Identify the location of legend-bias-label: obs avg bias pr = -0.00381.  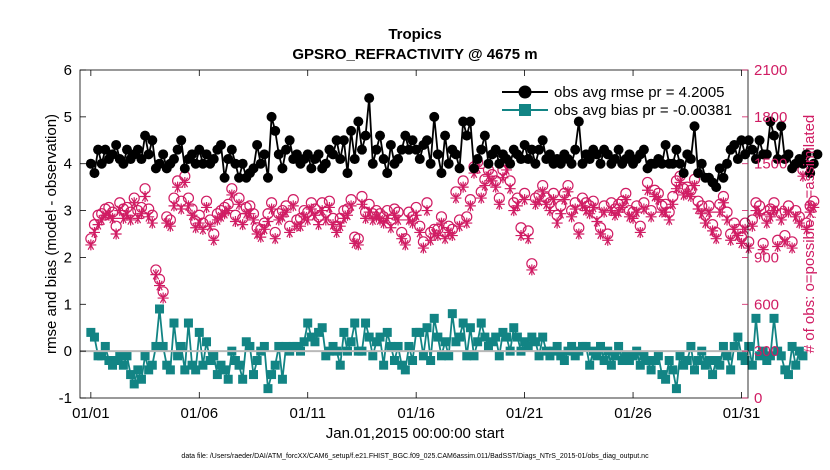
(643, 110).